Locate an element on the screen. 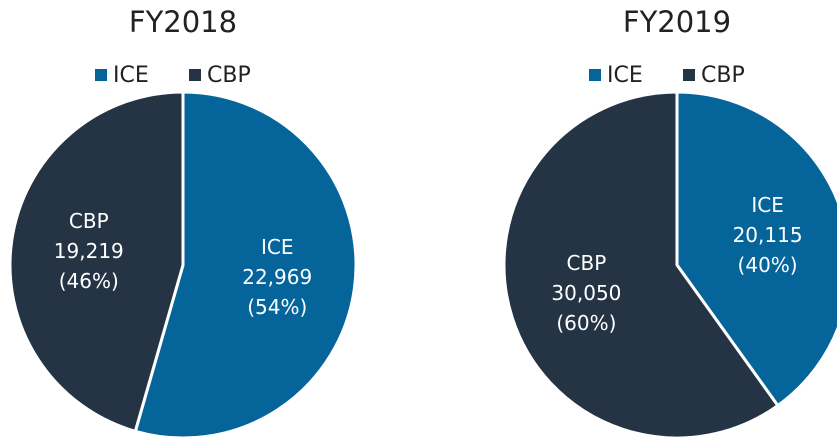 The height and width of the screenshot is (437, 837). data-label: CBP 30,050 (60%) is located at coordinates (586, 293).